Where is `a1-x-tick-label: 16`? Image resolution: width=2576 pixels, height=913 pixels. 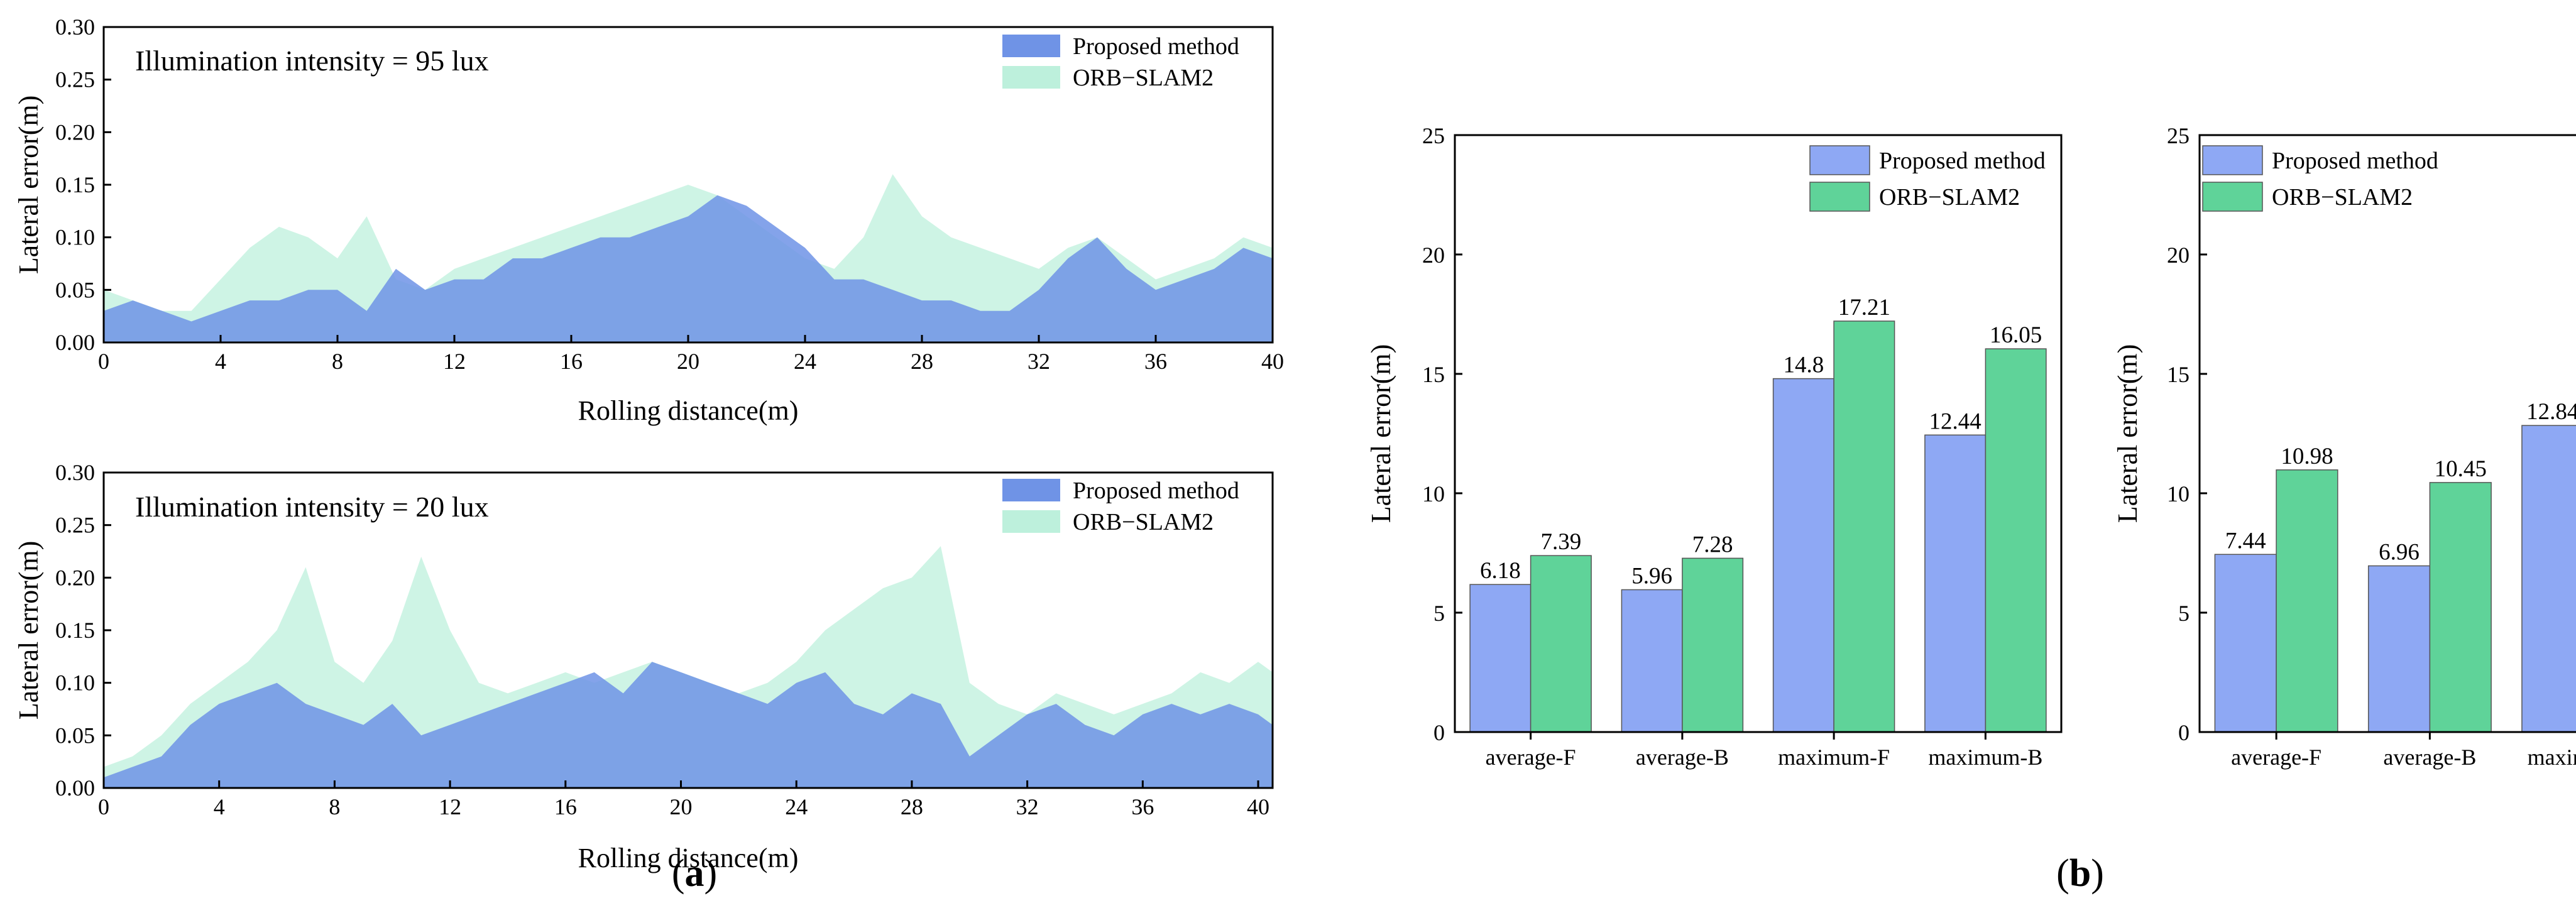
a1-x-tick-label: 16 is located at coordinates (571, 361).